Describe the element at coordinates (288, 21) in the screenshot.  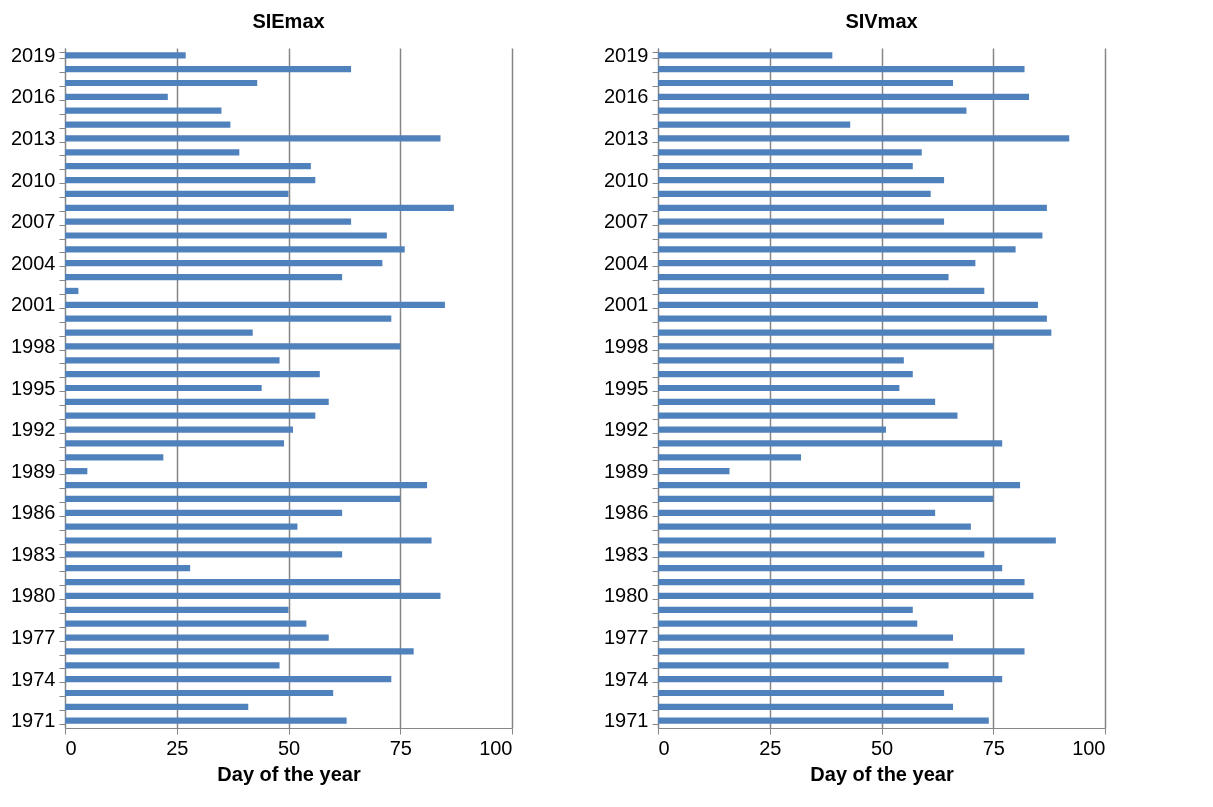
I see `chart-title: SIEmax` at that location.